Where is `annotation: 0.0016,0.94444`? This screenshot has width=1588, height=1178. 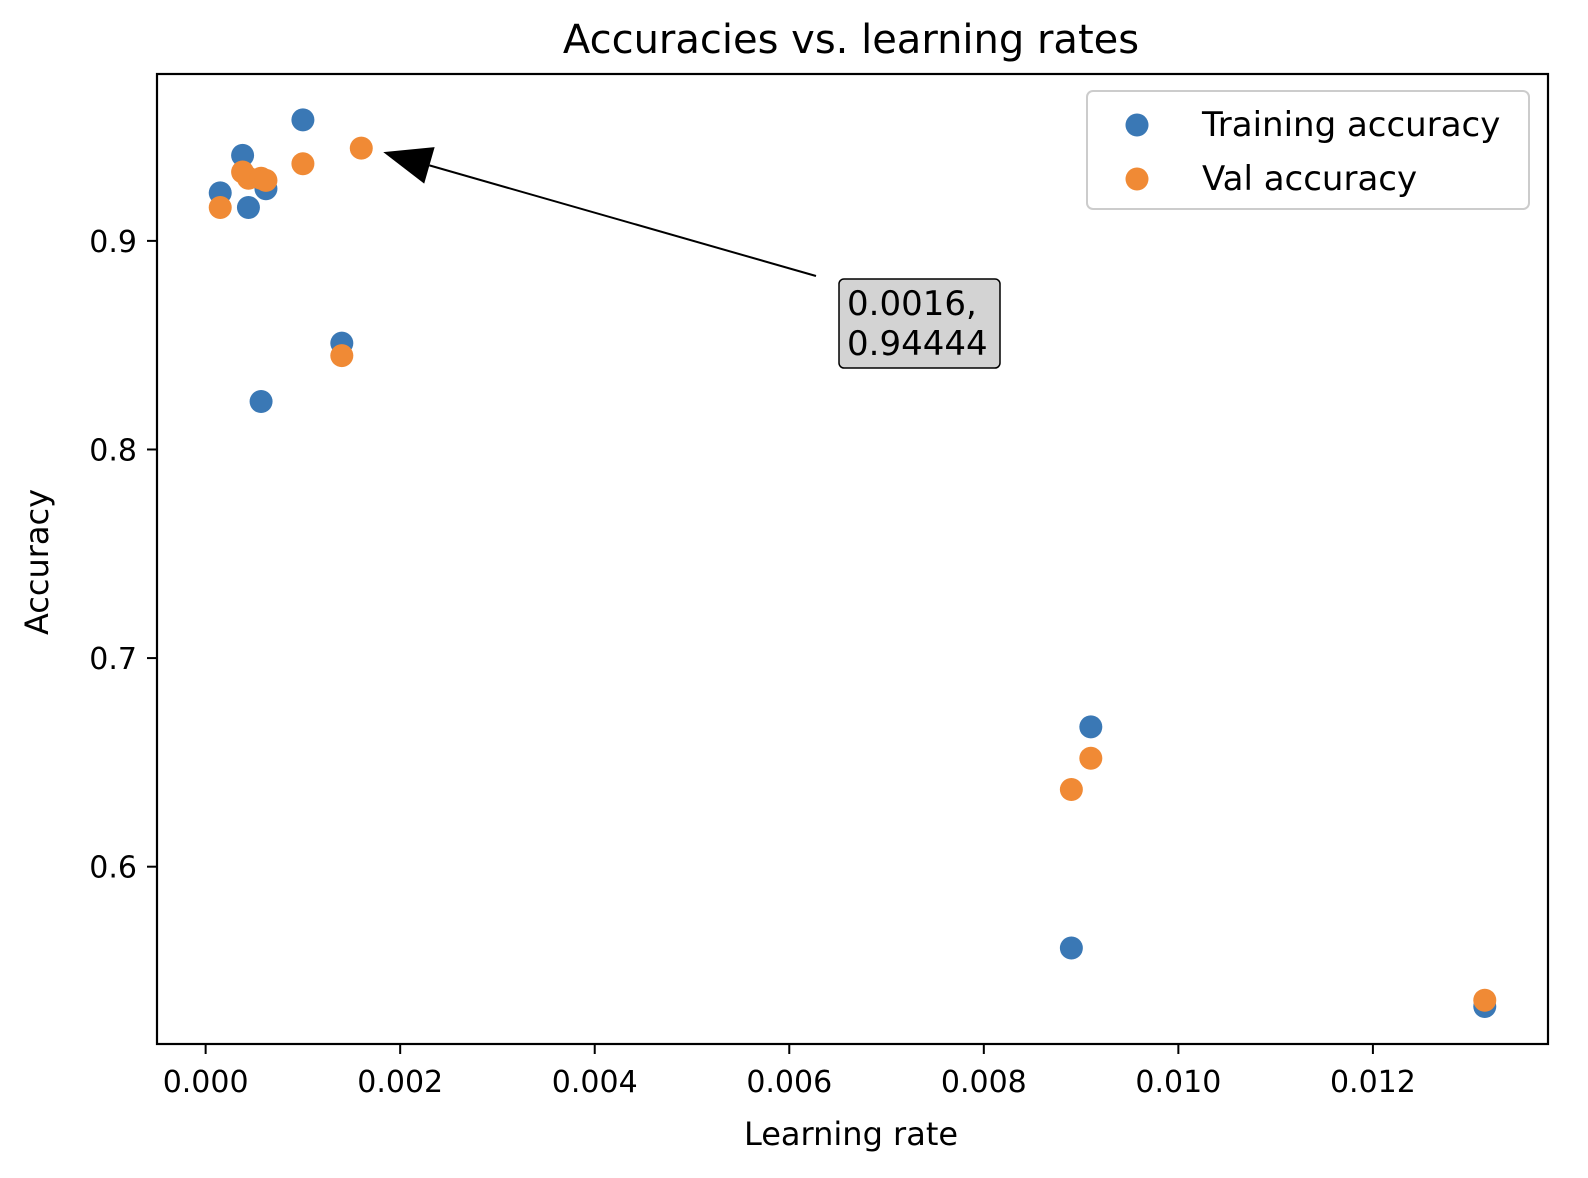 annotation: 0.0016,0.94444 is located at coordinates (692, 258).